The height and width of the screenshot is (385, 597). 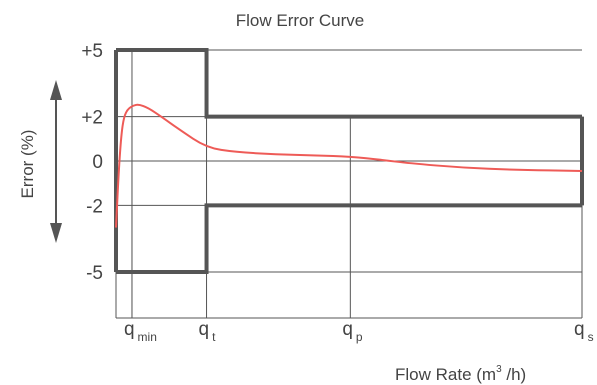 I want to click on y-tick-label: -2, so click(x=94, y=206).